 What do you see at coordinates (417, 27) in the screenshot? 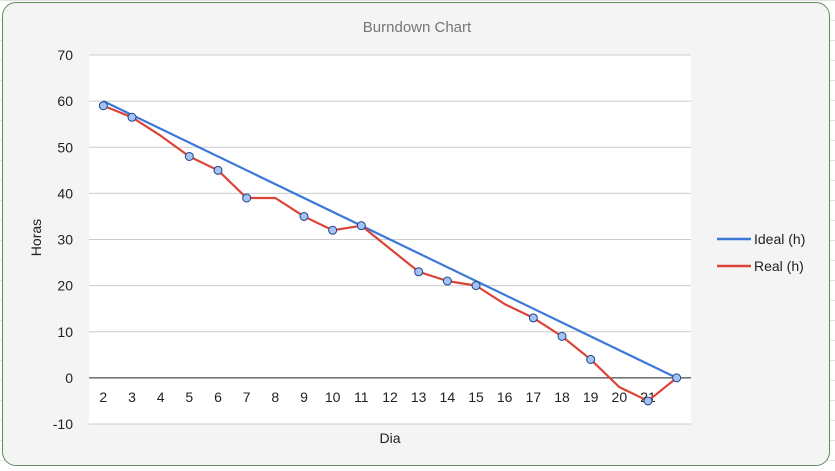
I see `chart-title: Burndown Chart` at bounding box center [417, 27].